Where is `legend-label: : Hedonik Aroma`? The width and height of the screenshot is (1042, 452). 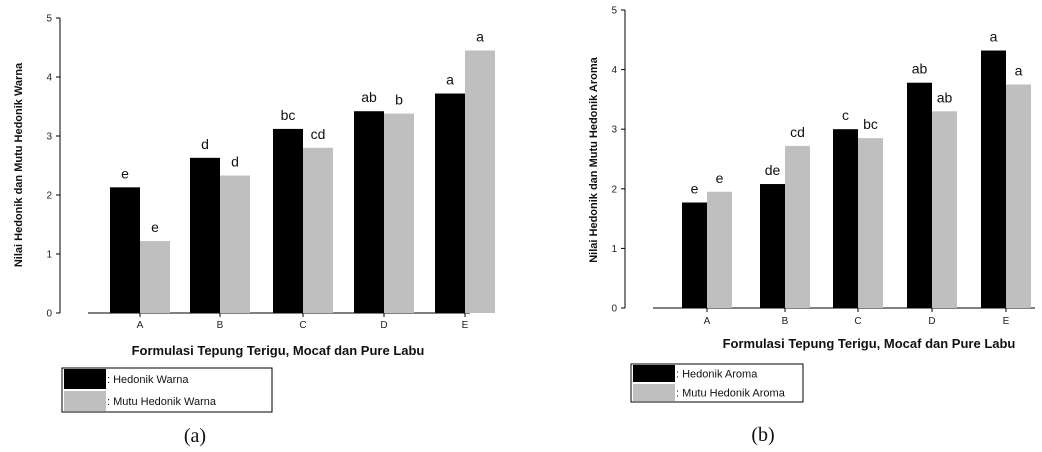 legend-label: : Hedonik Aroma is located at coordinates (717, 375).